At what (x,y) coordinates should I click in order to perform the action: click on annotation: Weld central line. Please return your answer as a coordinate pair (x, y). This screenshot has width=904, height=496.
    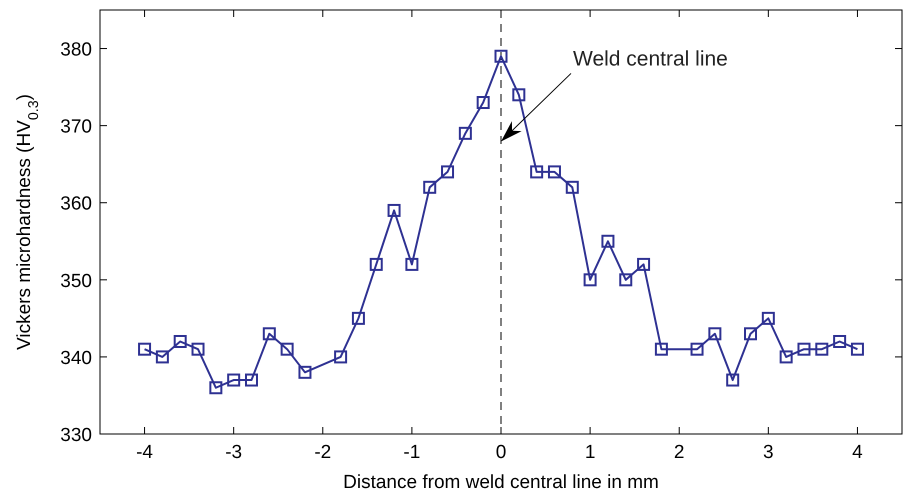
    Looking at the image, I should click on (650, 58).